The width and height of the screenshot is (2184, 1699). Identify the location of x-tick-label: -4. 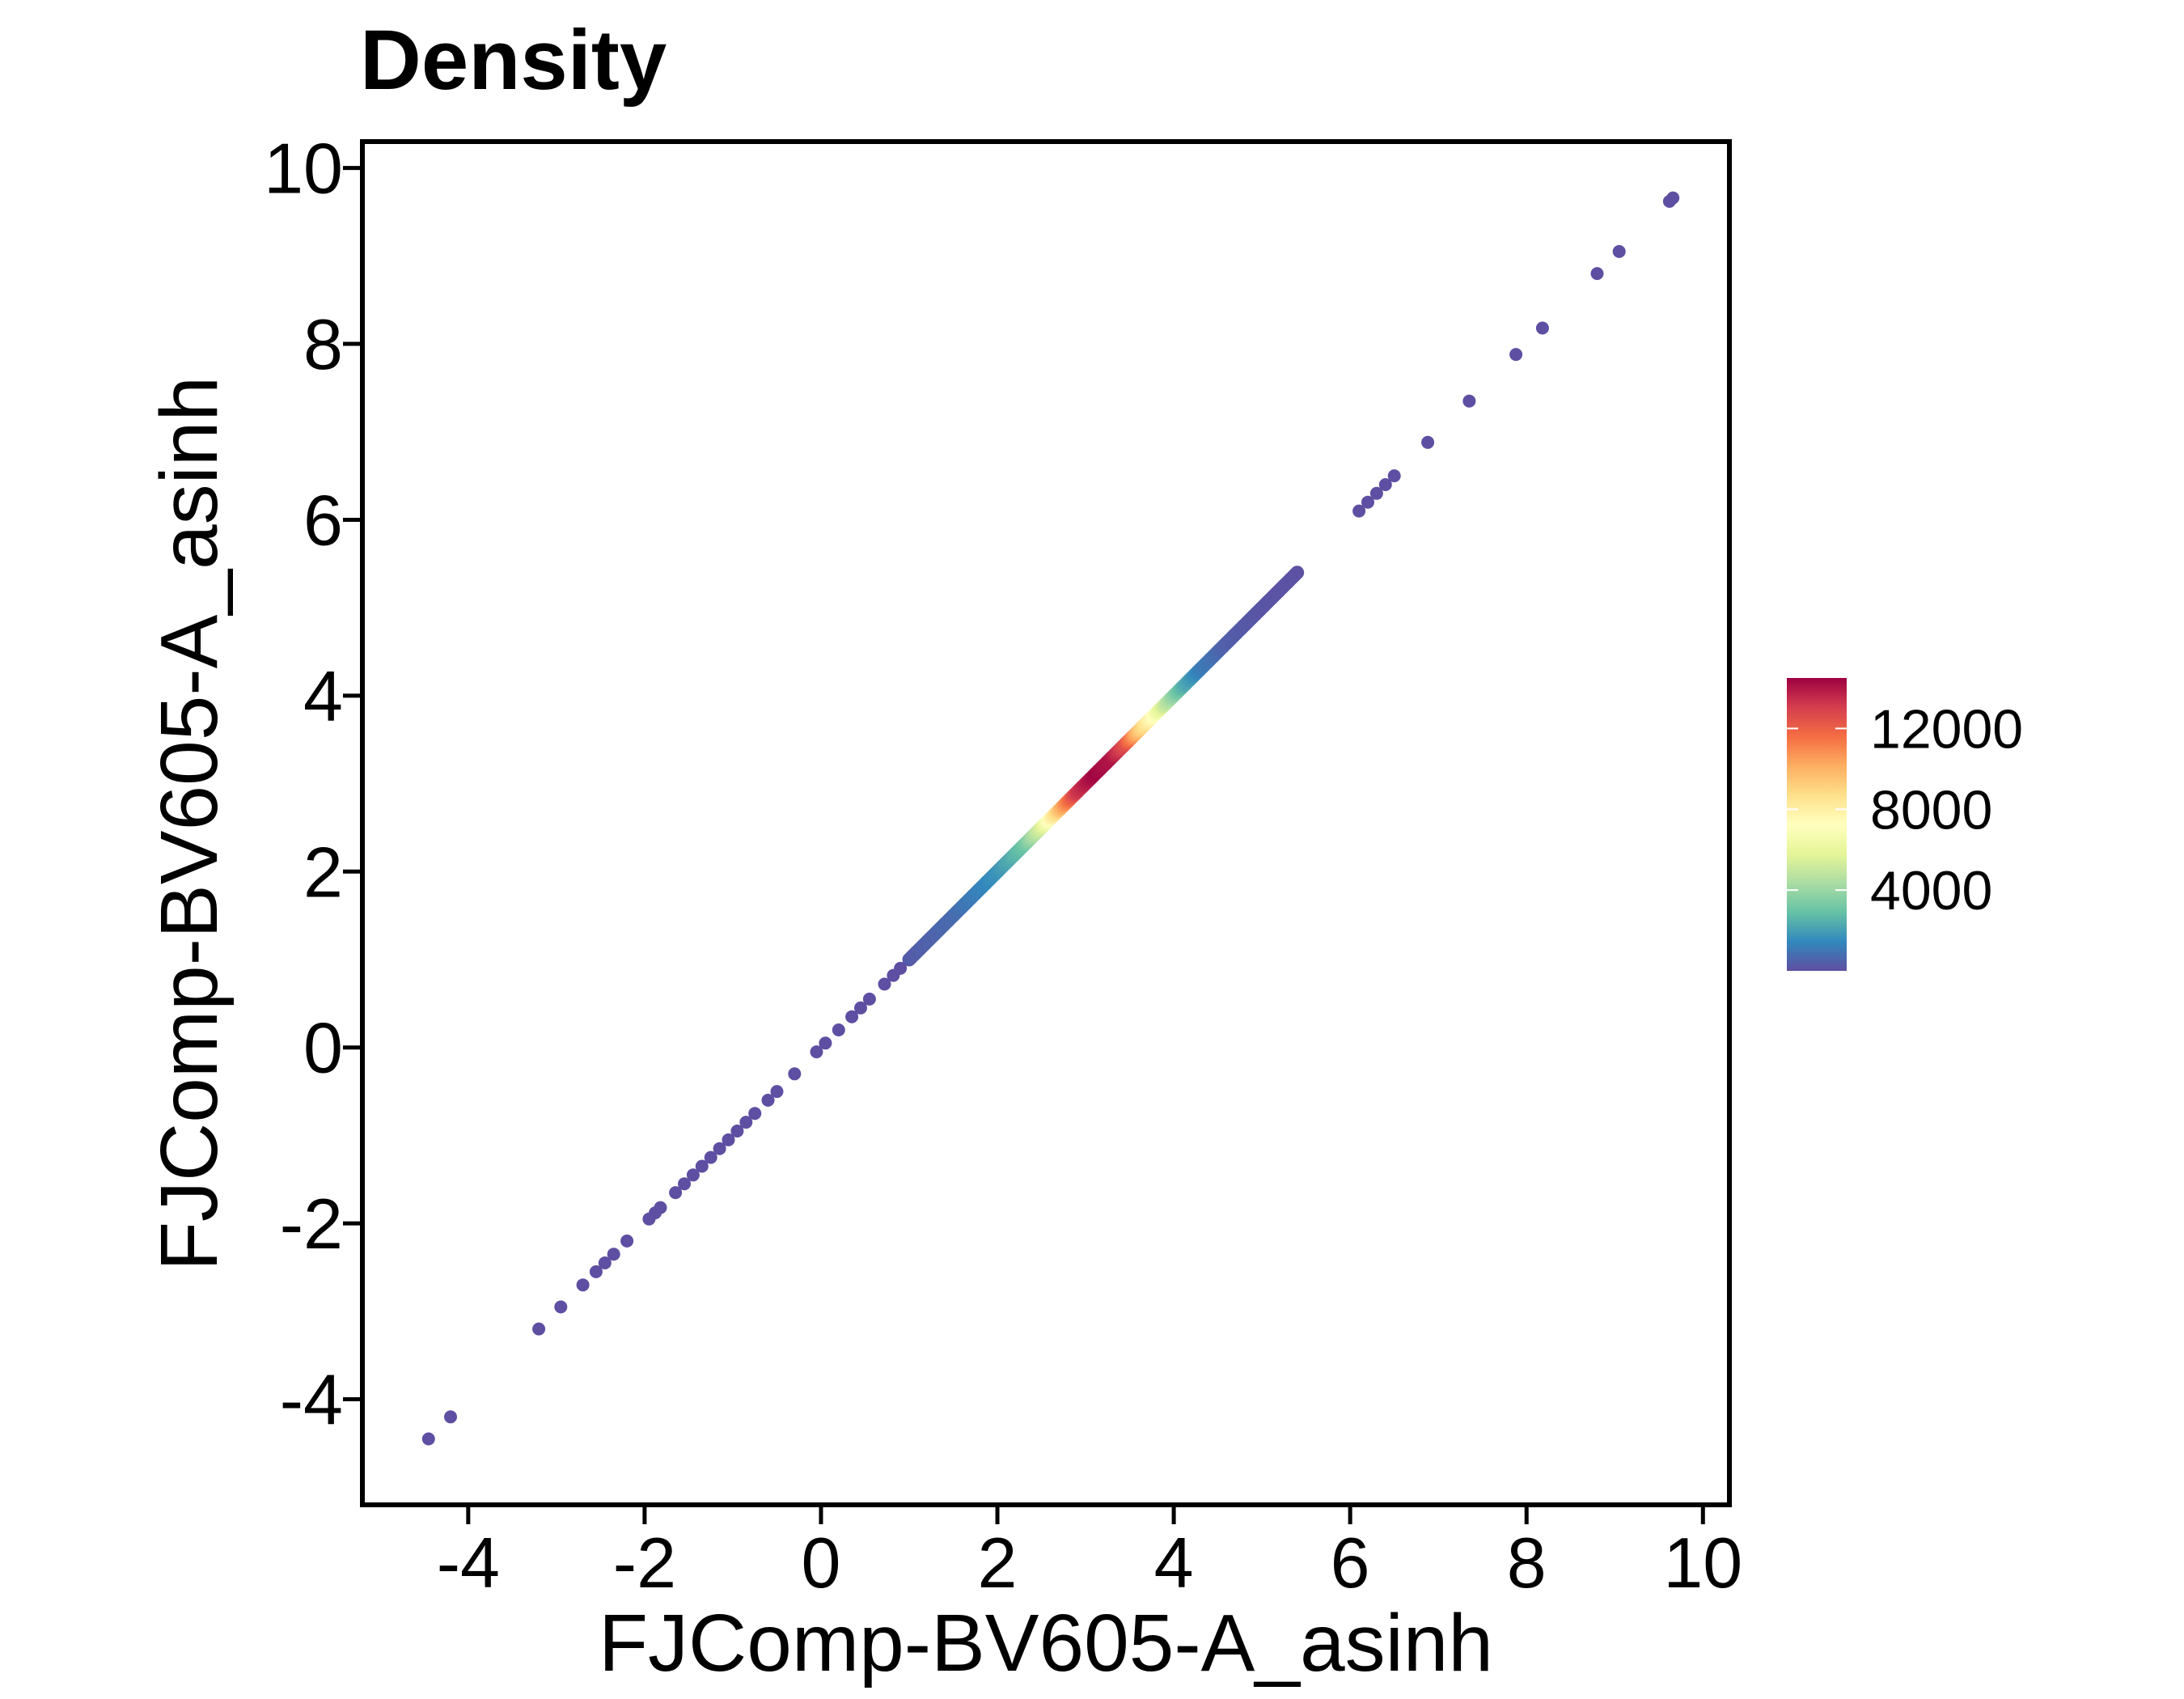
(468, 1563).